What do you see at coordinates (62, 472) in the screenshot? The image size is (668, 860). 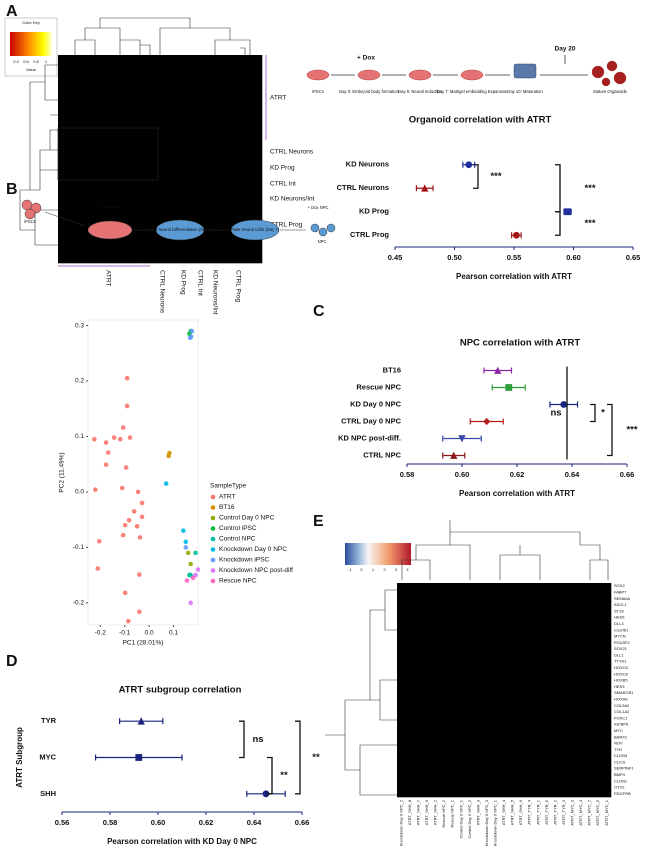 I see `y-axis-label: PC2 (11.49%)` at bounding box center [62, 472].